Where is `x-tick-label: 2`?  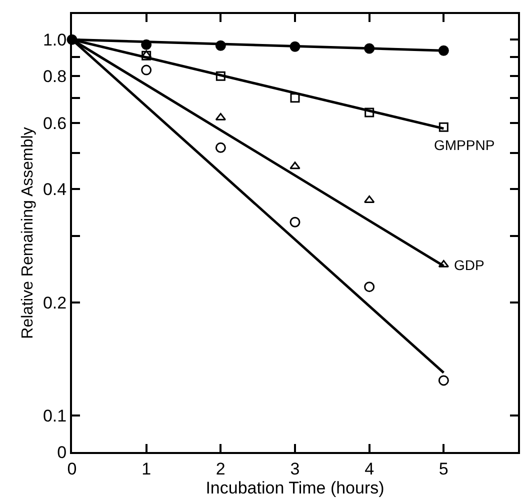
x-tick-label: 2 is located at coordinates (221, 468).